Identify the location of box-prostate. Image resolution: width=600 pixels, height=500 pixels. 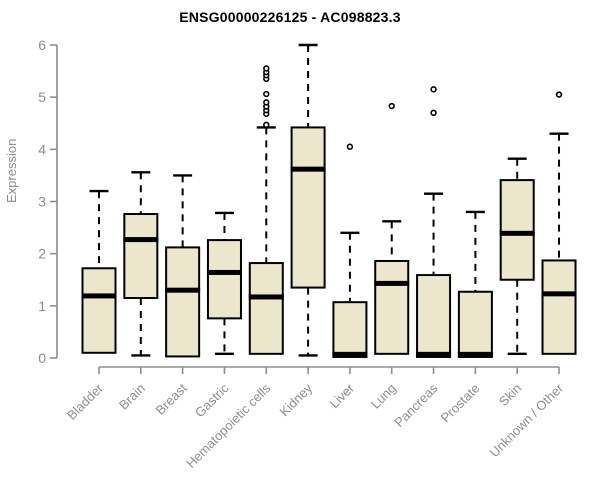
(475, 324).